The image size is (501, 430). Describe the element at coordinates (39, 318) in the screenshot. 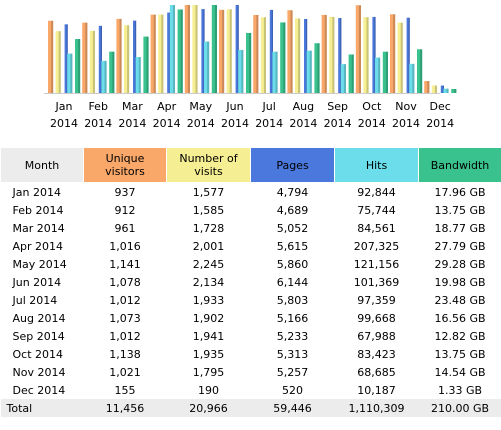

I see `cell-month: Aug 2014` at that location.